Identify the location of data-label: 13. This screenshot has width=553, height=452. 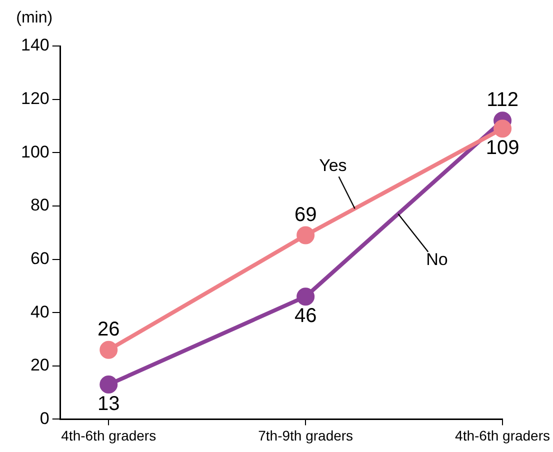
(108, 404).